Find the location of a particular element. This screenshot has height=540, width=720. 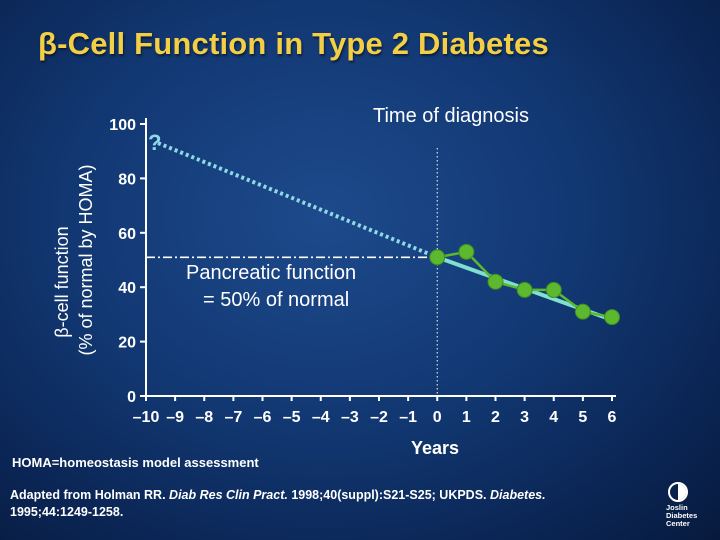

x-axis-title: Years is located at coordinates (435, 448).